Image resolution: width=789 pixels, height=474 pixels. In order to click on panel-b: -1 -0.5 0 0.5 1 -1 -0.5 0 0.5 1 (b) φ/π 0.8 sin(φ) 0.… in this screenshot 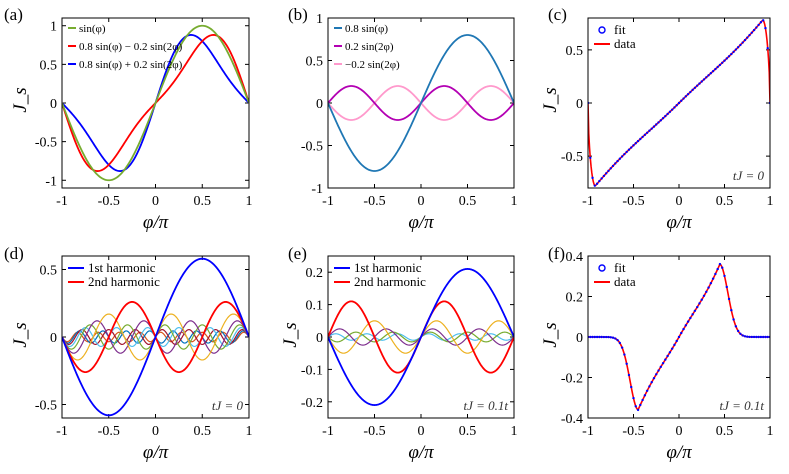, I will do `click(403, 119)`.